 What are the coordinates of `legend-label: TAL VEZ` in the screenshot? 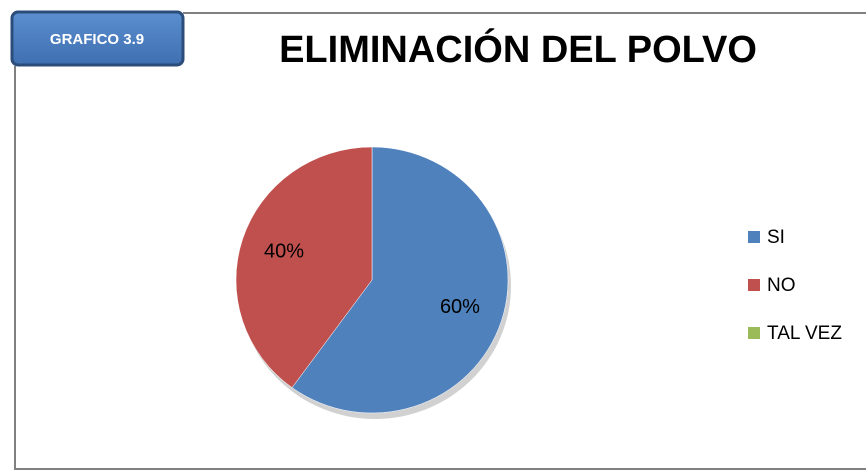 It's located at (804, 333).